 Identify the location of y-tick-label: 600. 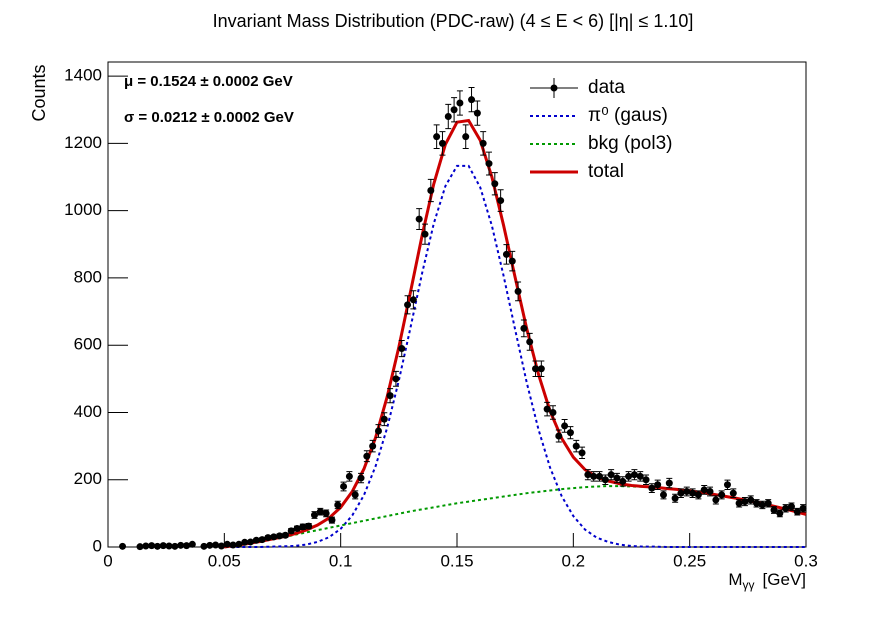
(88, 344).